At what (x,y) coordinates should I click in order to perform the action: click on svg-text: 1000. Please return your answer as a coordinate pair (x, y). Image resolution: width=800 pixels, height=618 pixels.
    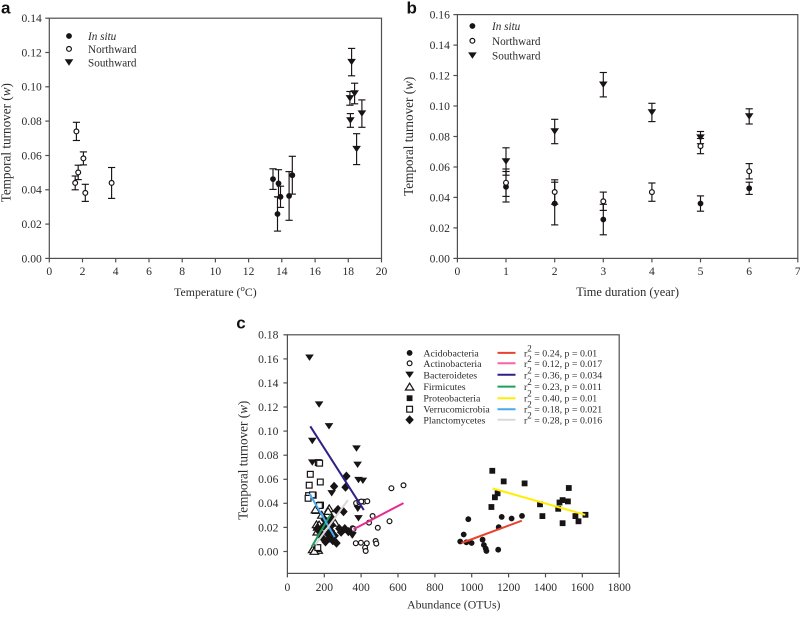
    Looking at the image, I should click on (471, 587).